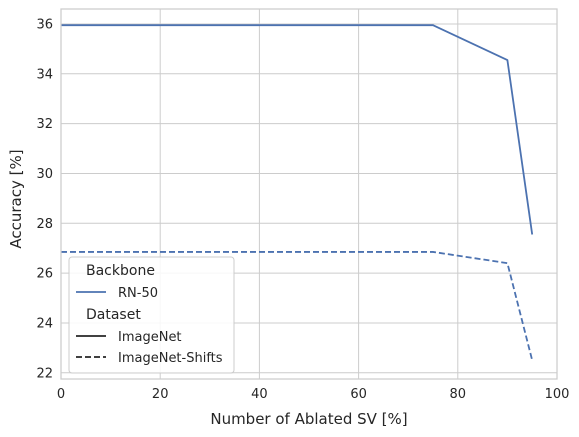 Image resolution: width=579 pixels, height=437 pixels. I want to click on legend-title-dataset: Dataset, so click(113, 315).